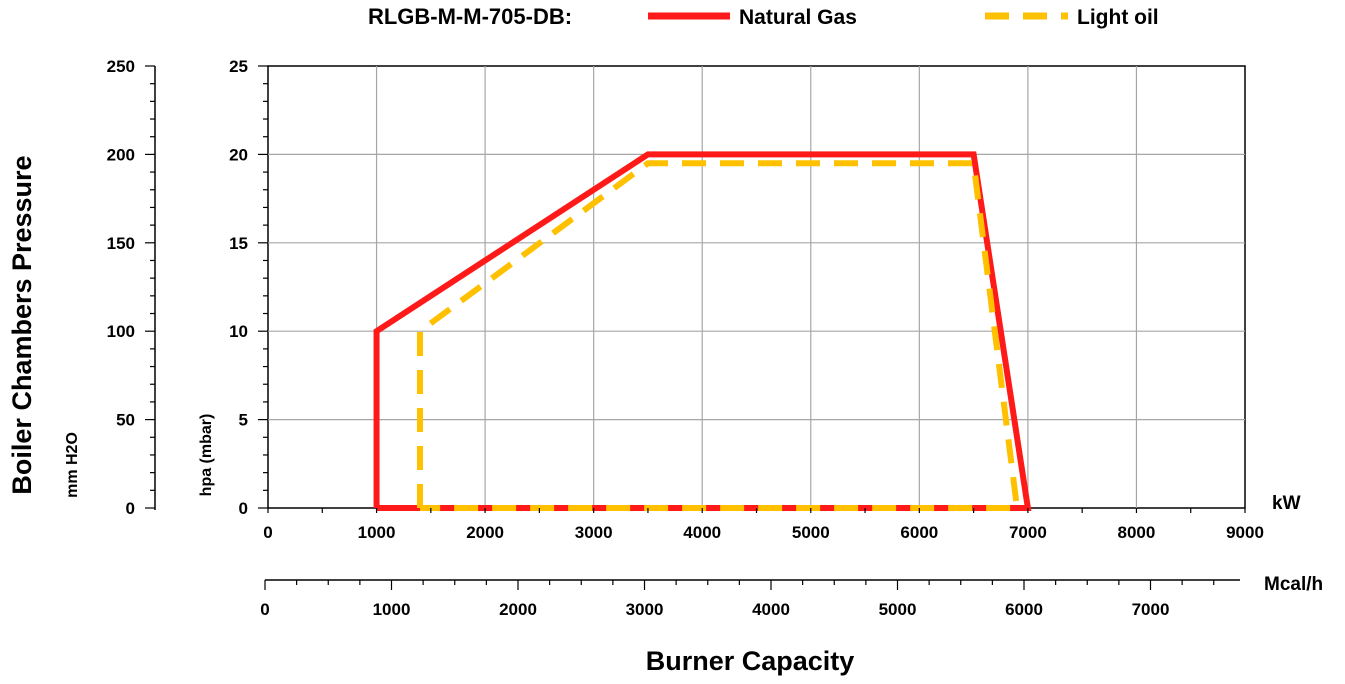 This screenshot has width=1345, height=684. What do you see at coordinates (238, 331) in the screenshot?
I see `y-tick-label: 10` at bounding box center [238, 331].